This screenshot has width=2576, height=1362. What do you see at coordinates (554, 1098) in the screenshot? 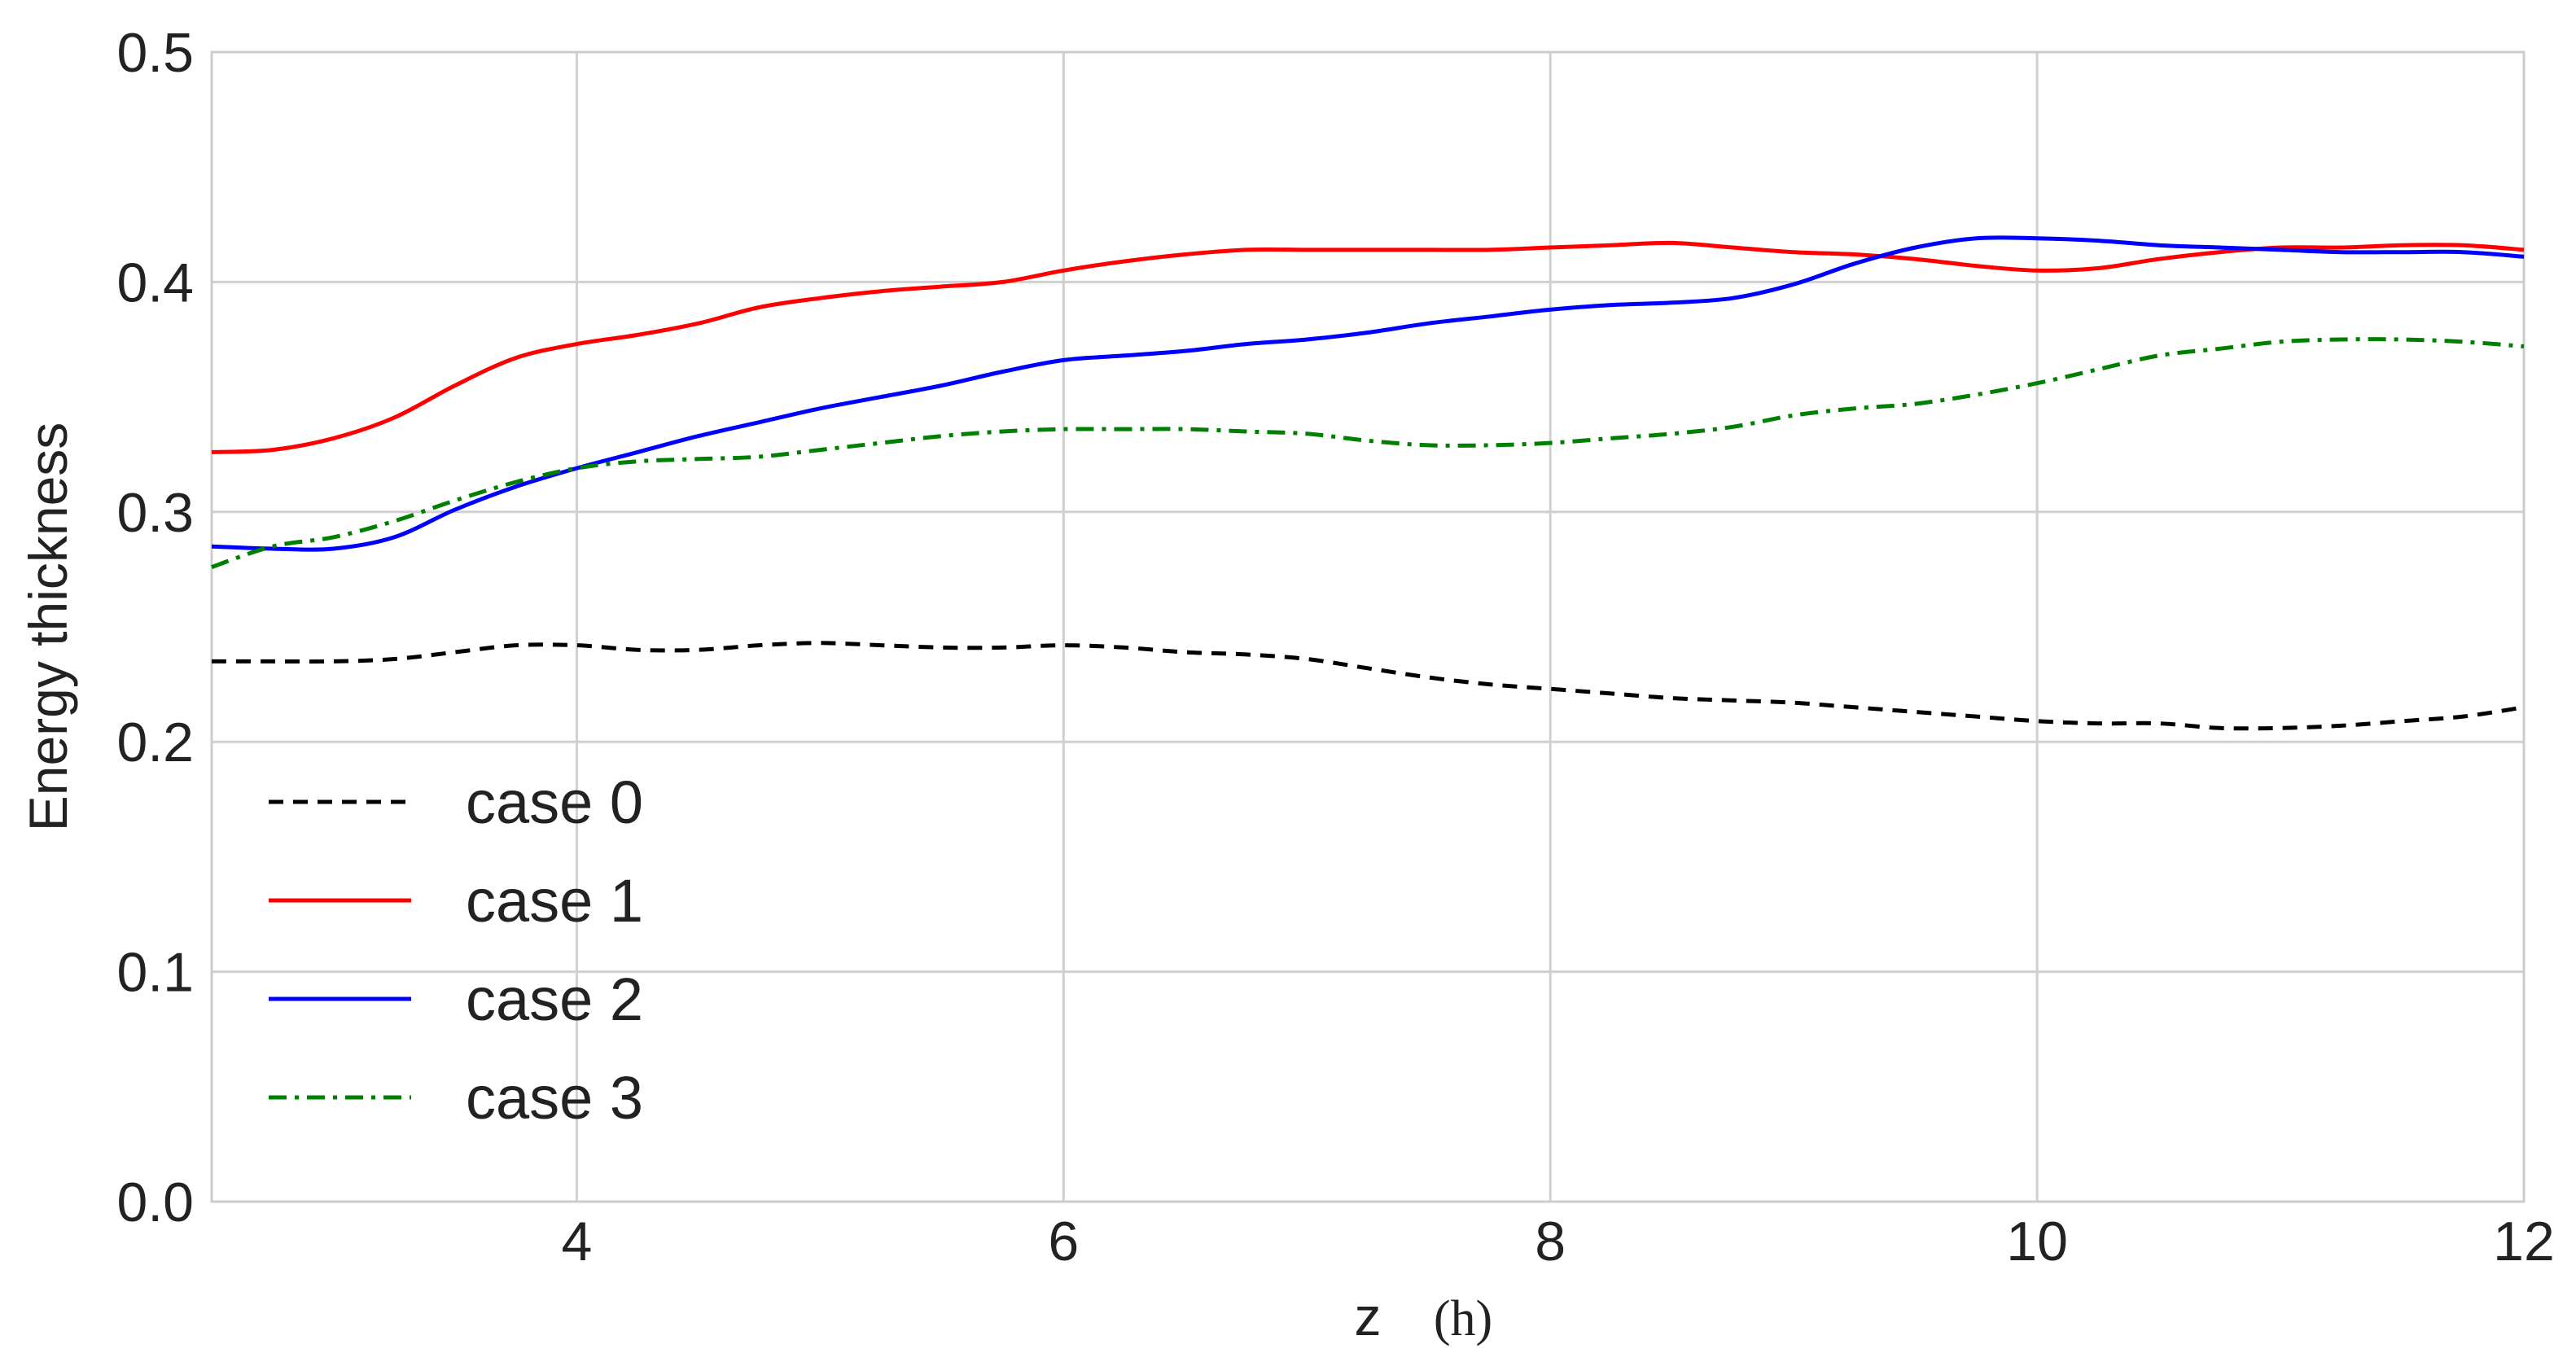
I see `legend-label: case 3` at bounding box center [554, 1098].